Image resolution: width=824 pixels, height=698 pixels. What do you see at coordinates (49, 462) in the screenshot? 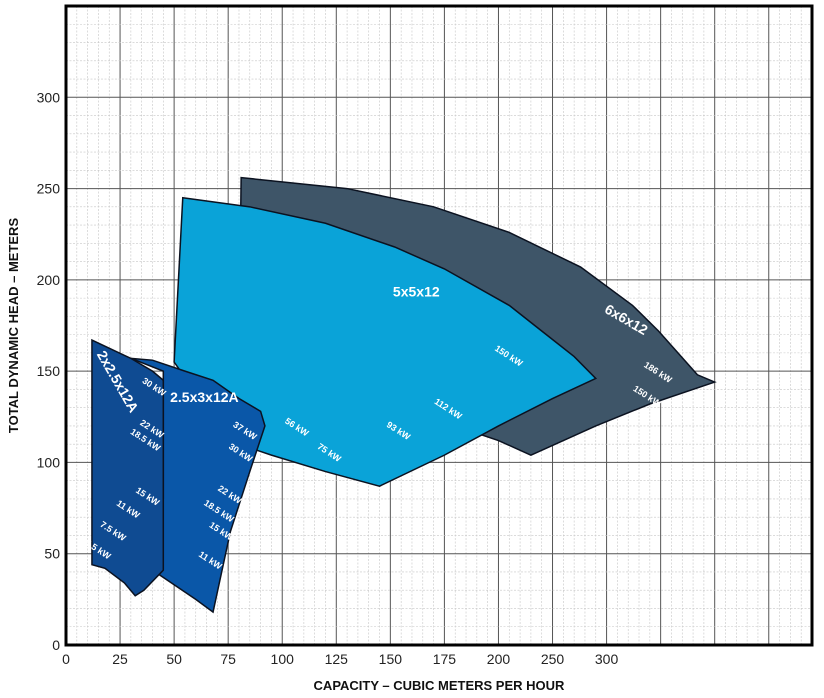
I see `y-tick-label: 100` at bounding box center [49, 462].